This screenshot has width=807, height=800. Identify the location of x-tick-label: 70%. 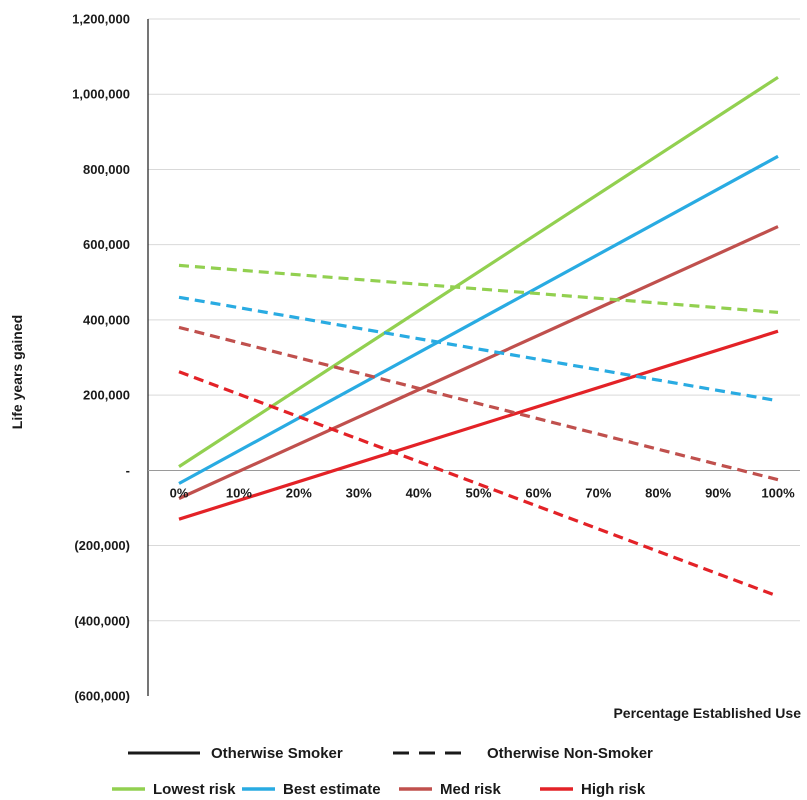
(598, 492).